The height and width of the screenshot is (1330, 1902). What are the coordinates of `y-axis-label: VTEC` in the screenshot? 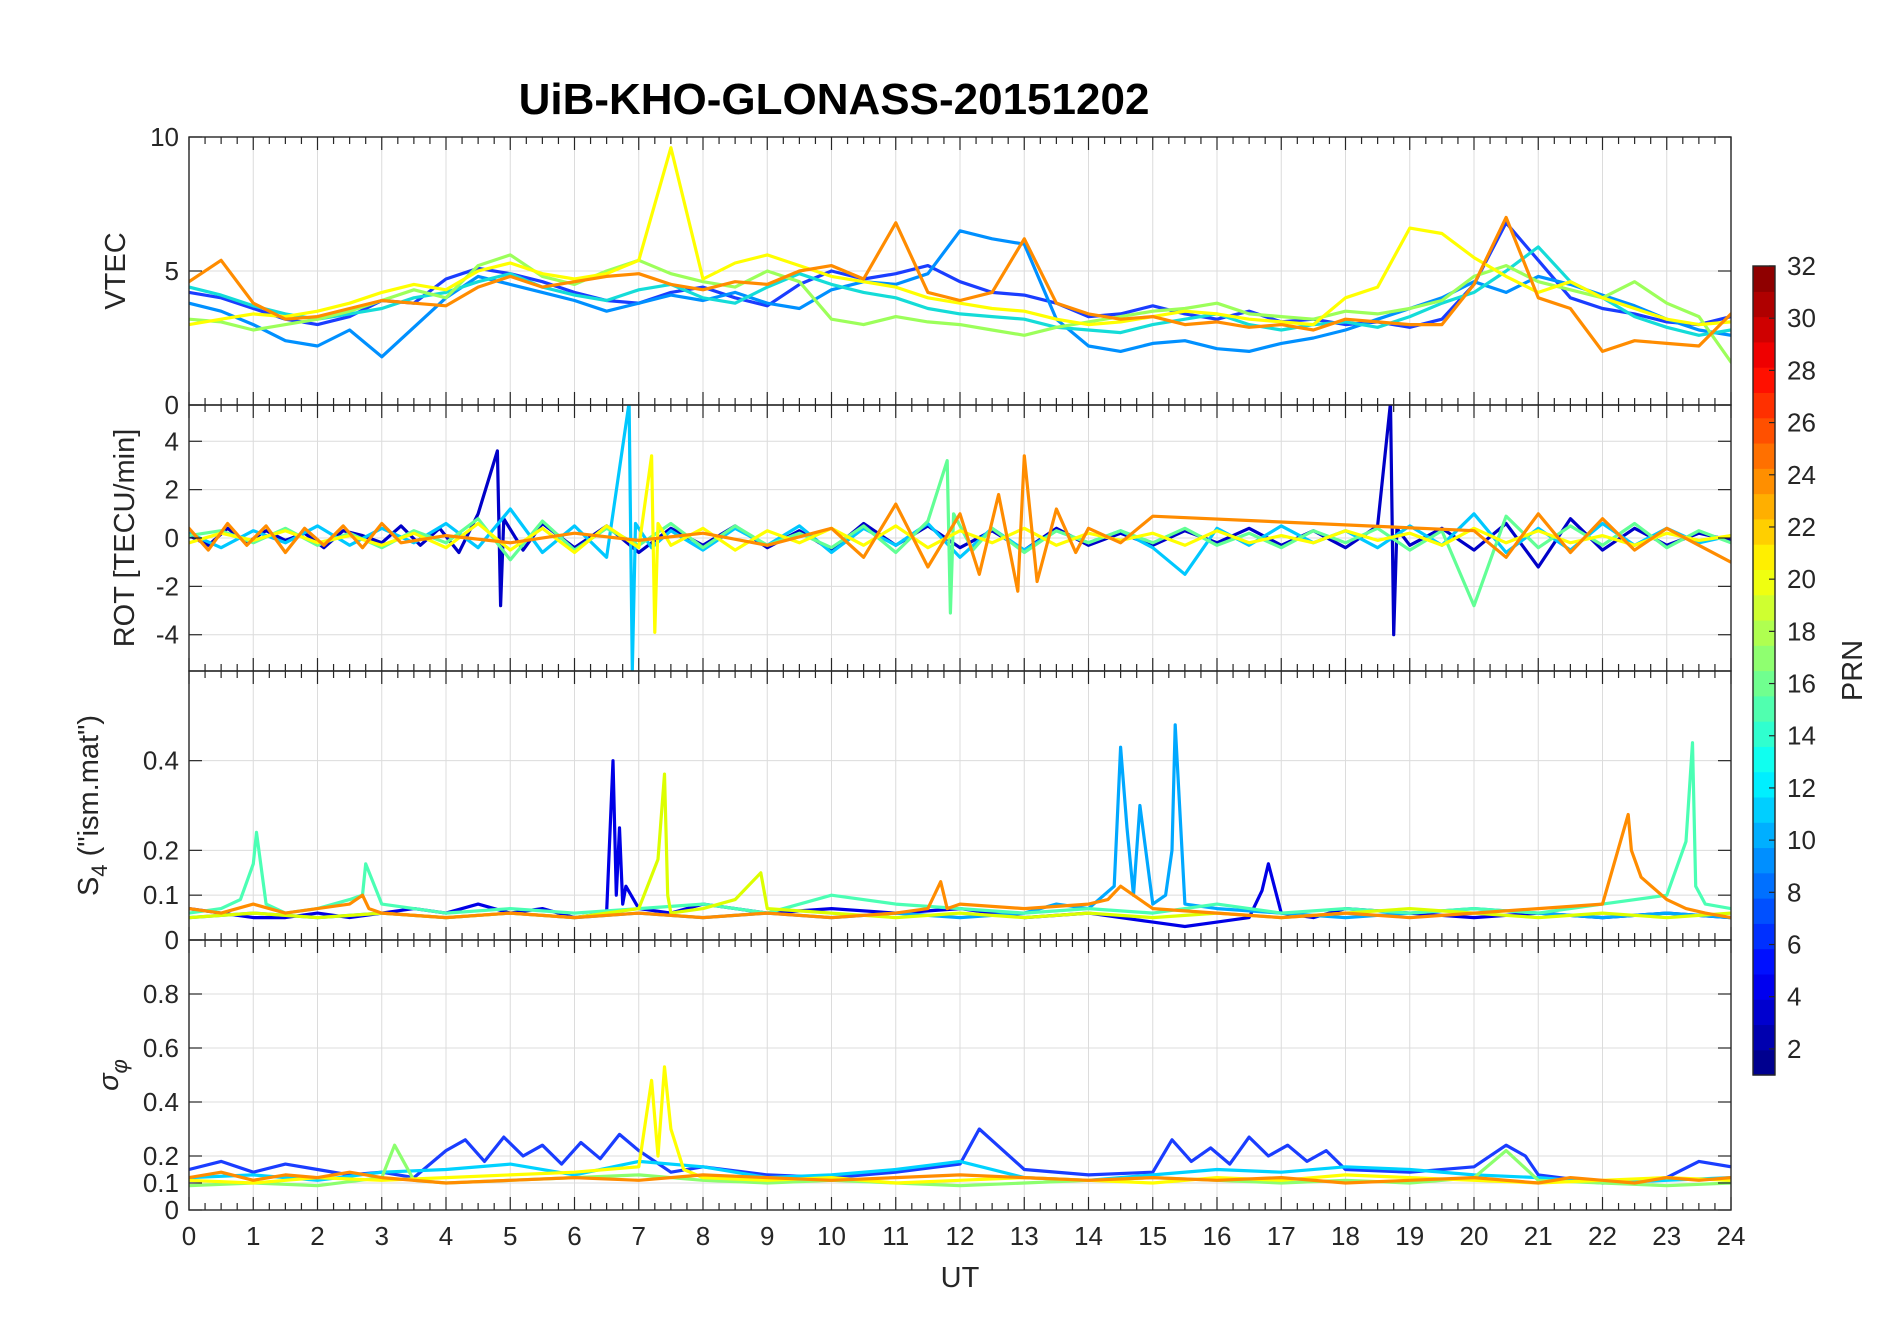 It's located at (116, 270).